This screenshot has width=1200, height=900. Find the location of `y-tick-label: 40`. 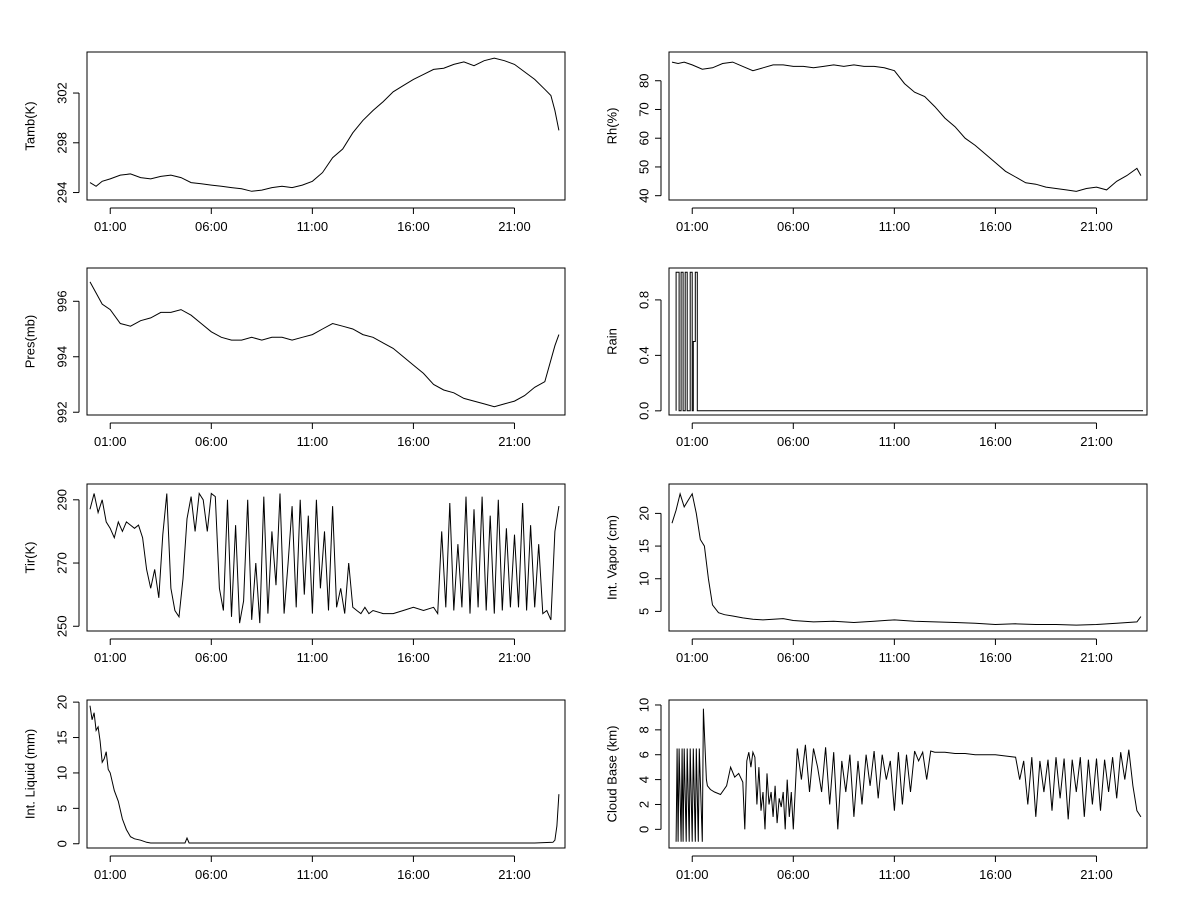

y-tick-label: 40 is located at coordinates (644, 195).